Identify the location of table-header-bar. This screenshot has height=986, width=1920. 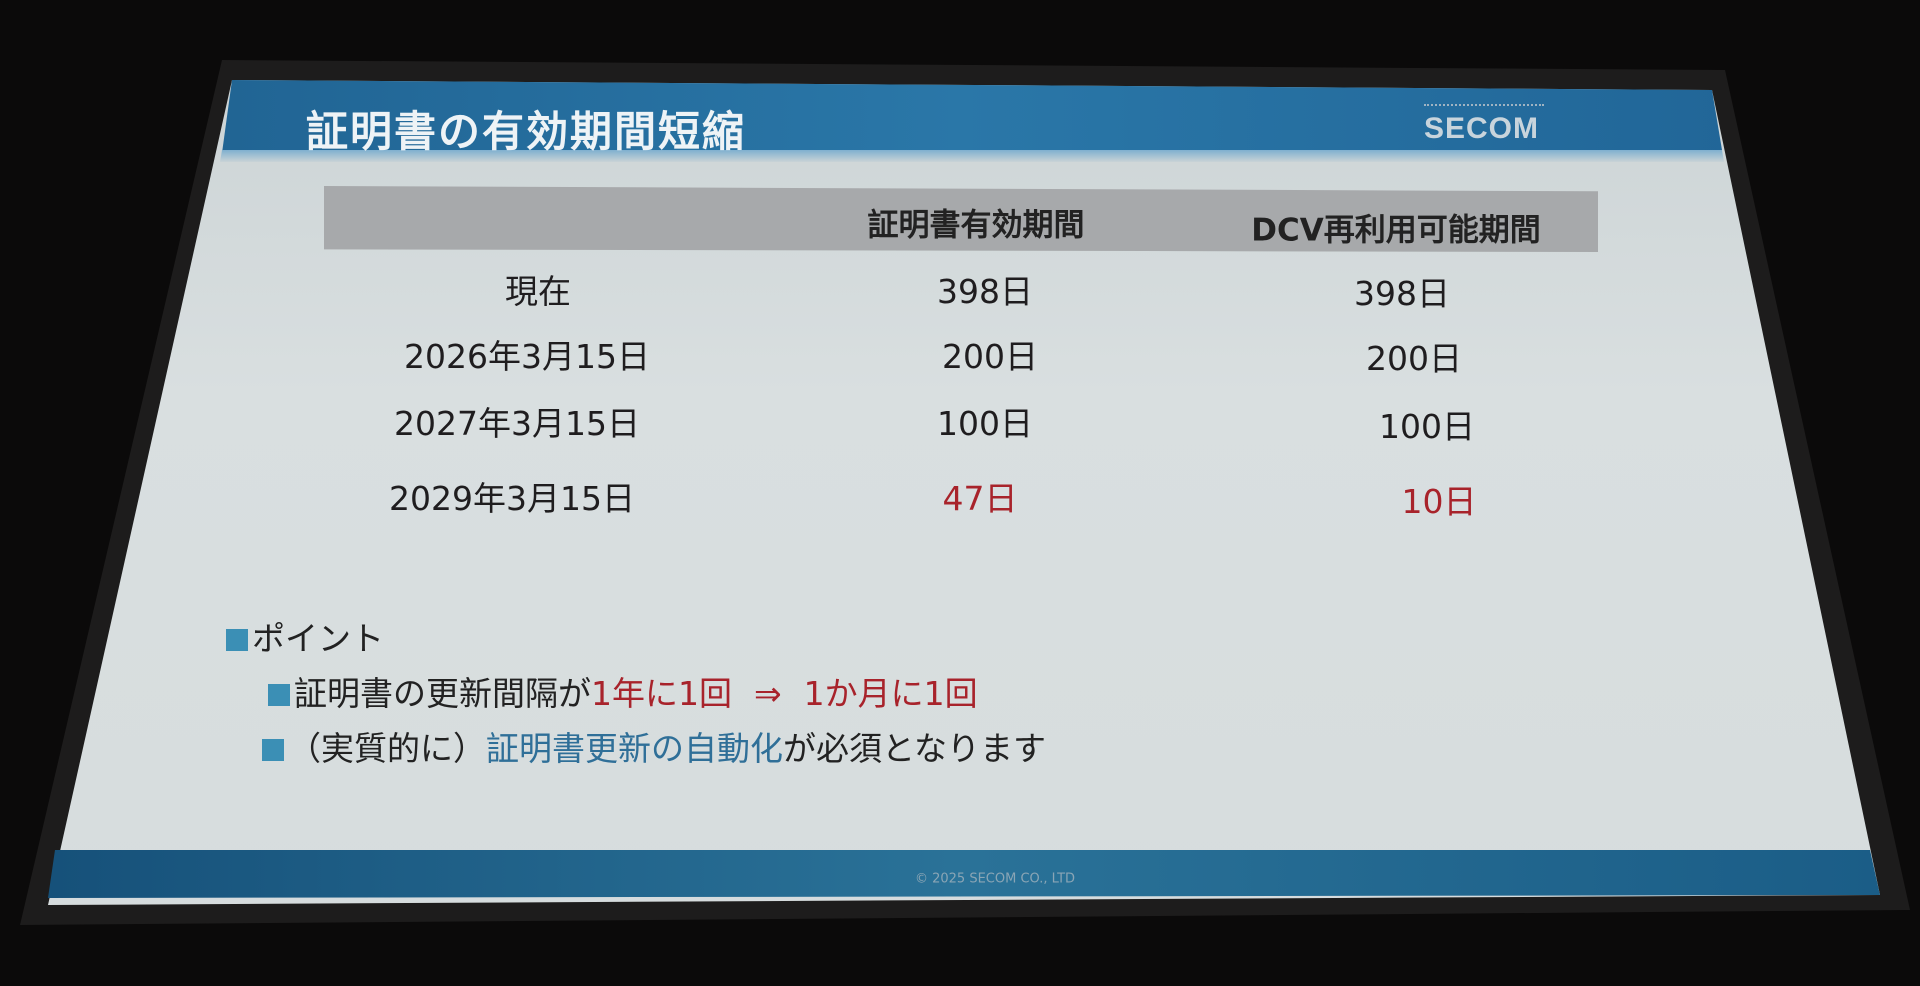
(961, 219).